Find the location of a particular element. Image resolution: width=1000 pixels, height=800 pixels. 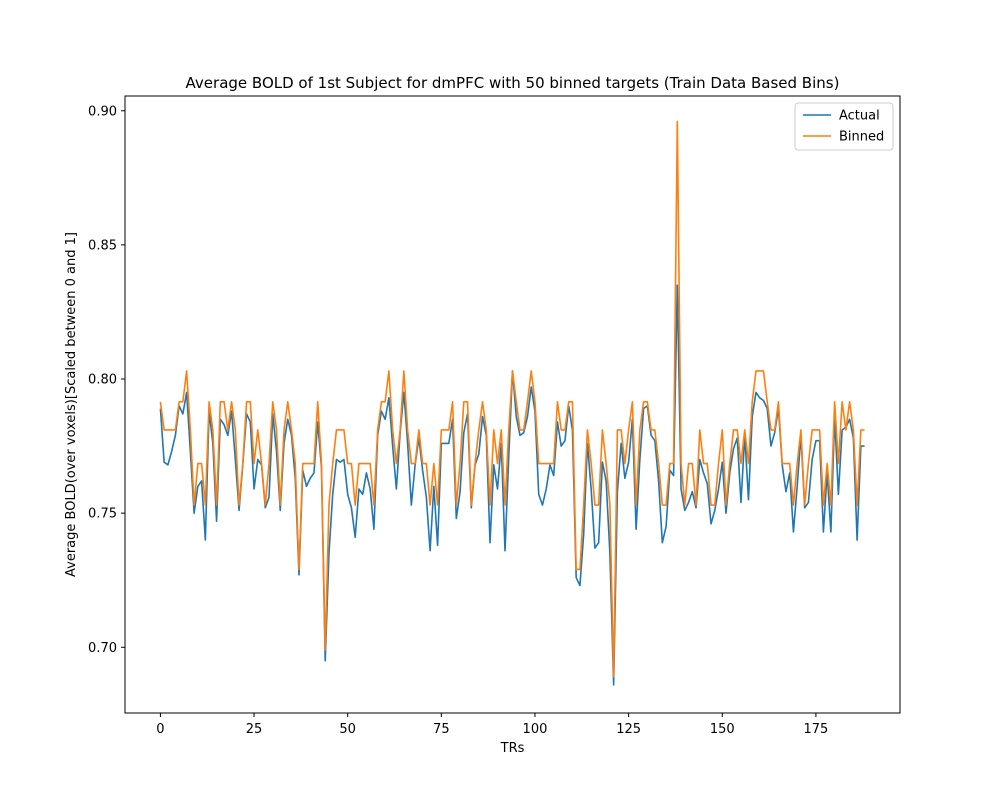

x-tick-label: 50 is located at coordinates (347, 729).